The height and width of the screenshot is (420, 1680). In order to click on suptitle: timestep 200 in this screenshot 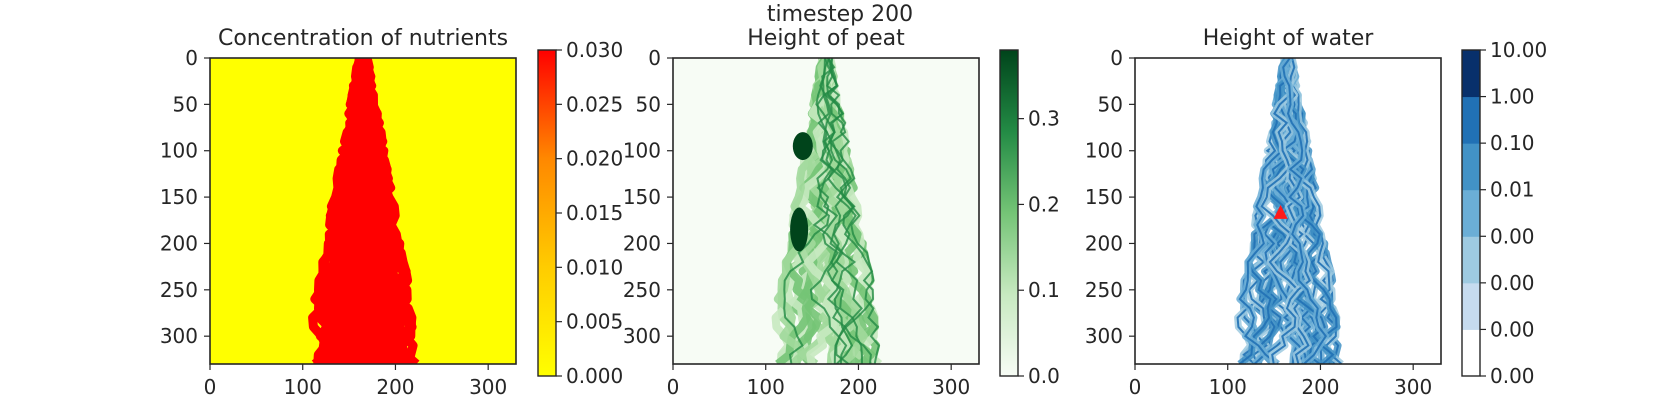, I will do `click(840, 14)`.